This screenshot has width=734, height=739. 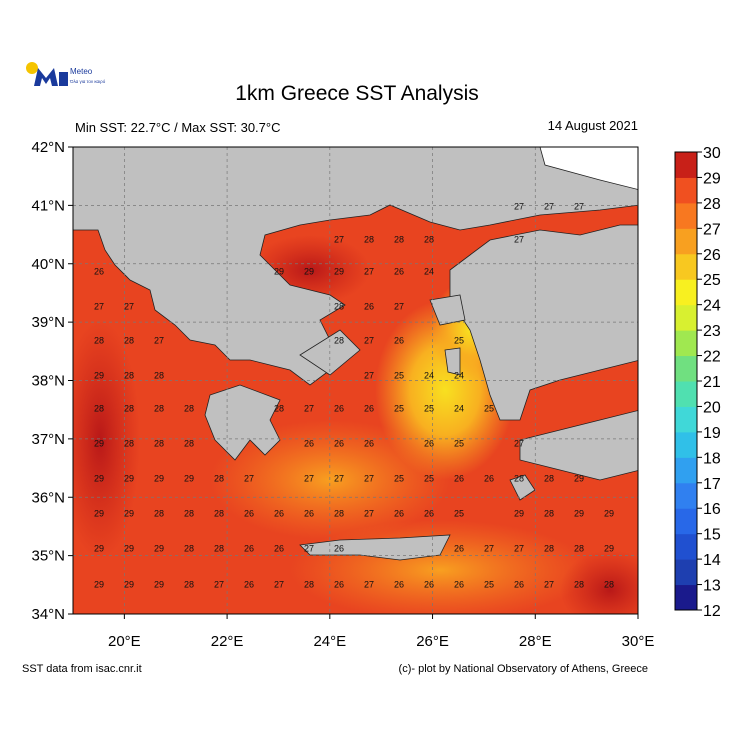 What do you see at coordinates (48, 147) in the screenshot?
I see `y-tick-label: 42°N` at bounding box center [48, 147].